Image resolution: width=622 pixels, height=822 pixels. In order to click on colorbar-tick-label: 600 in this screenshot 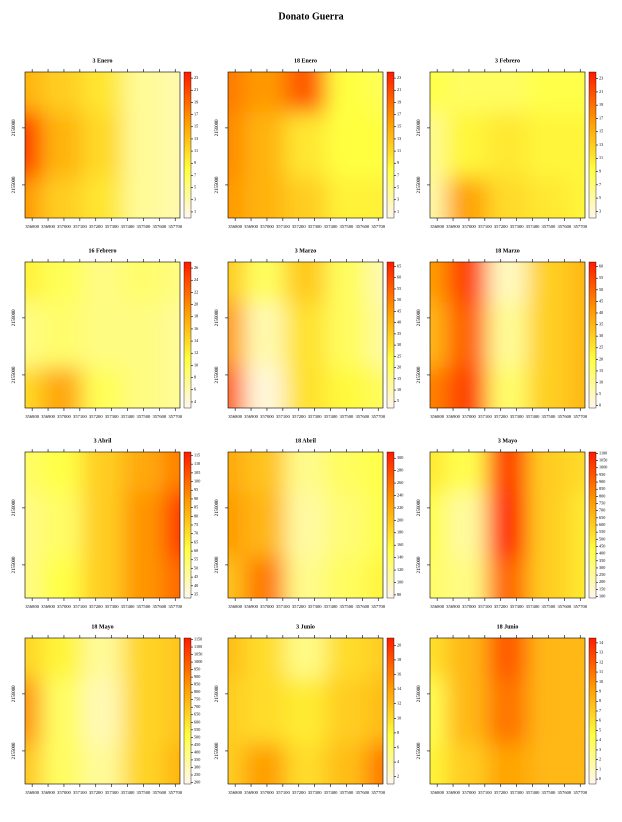, I will do `click(602, 524)`.